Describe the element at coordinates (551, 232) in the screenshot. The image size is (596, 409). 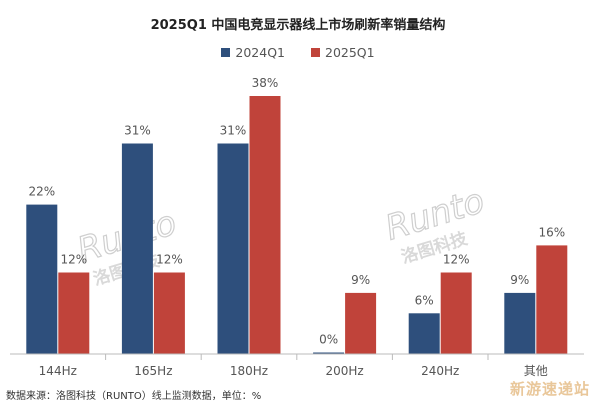
I see `data-label-2025q1-5: 16%` at that location.